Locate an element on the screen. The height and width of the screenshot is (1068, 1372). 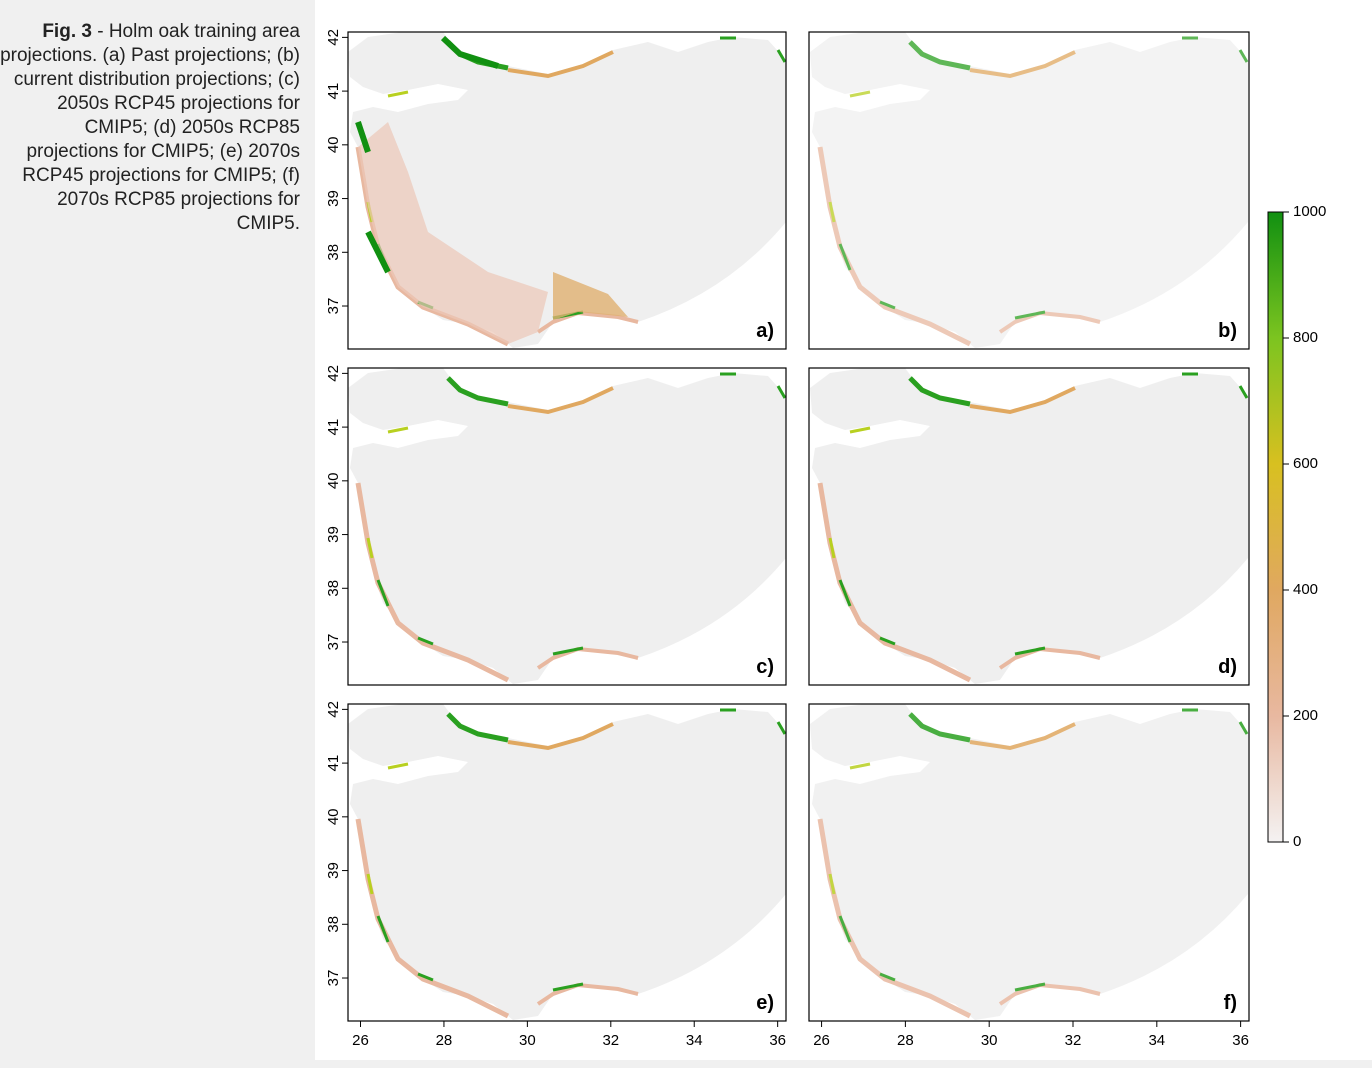
colorbar-tick-label: 200 is located at coordinates (1305, 715).